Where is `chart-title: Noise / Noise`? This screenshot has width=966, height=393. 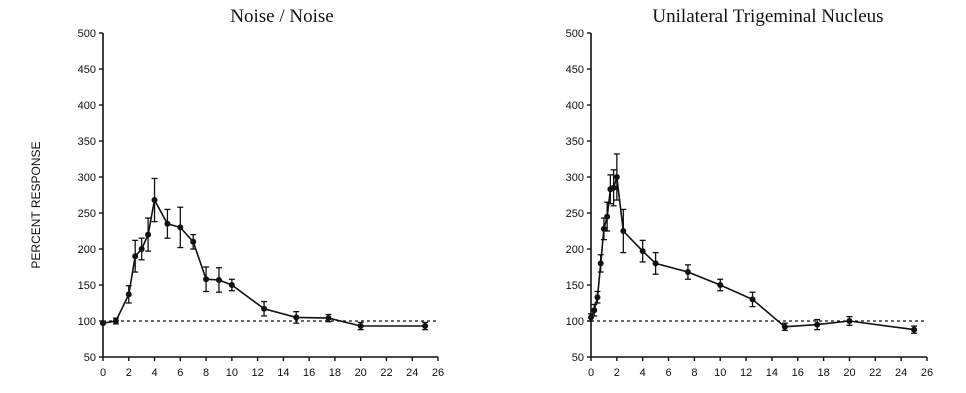 chart-title: Noise / Noise is located at coordinates (281, 16).